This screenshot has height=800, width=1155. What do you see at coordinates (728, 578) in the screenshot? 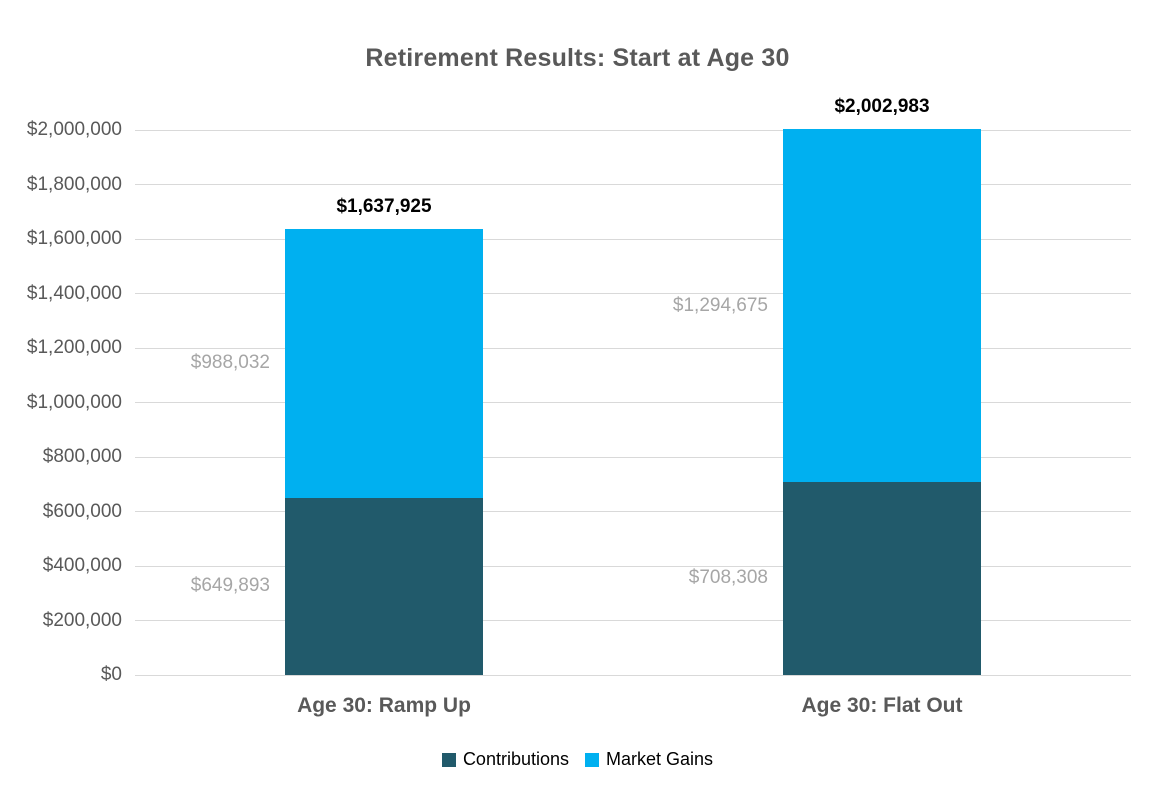
I see `segment-value-label: $708,308` at bounding box center [728, 578].